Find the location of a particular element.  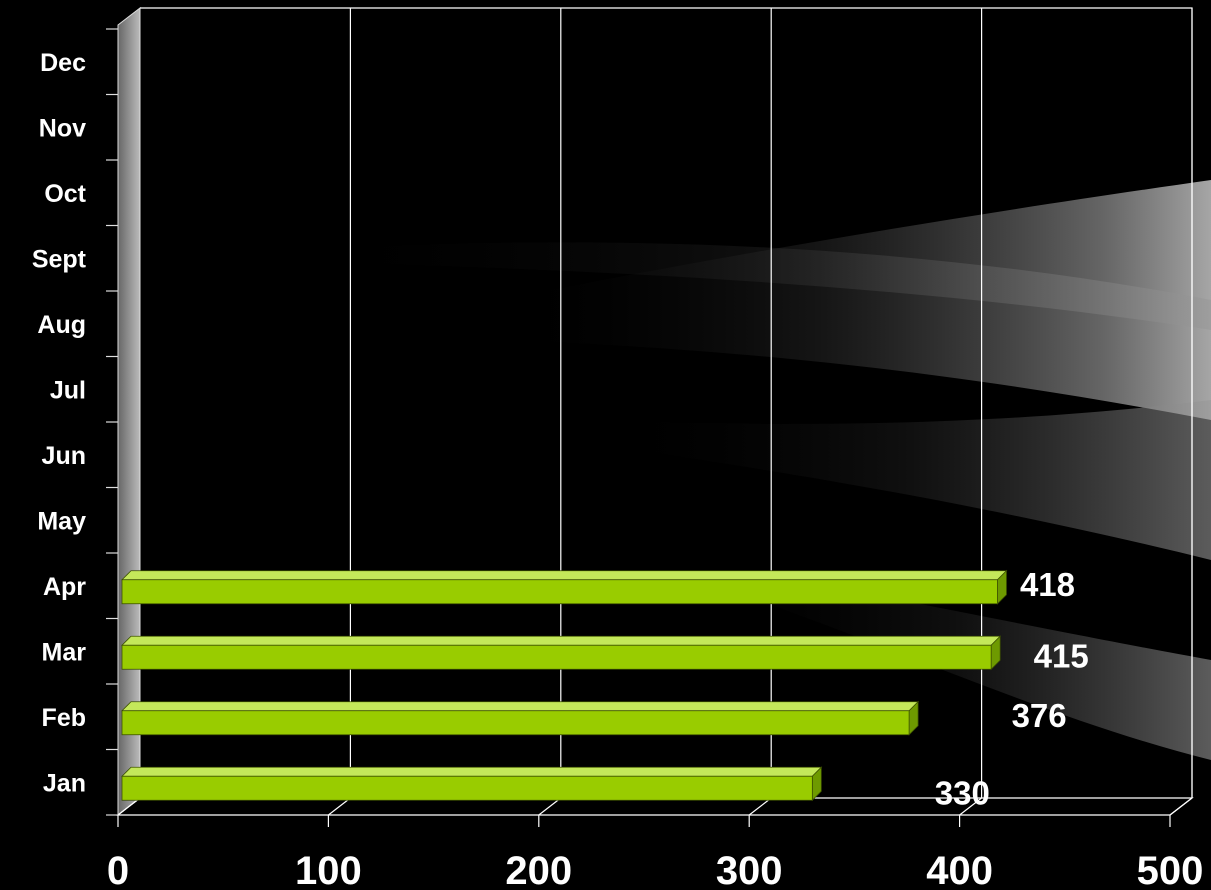

value-axis: 0 100 200 300 400 500 is located at coordinates (655, 869).